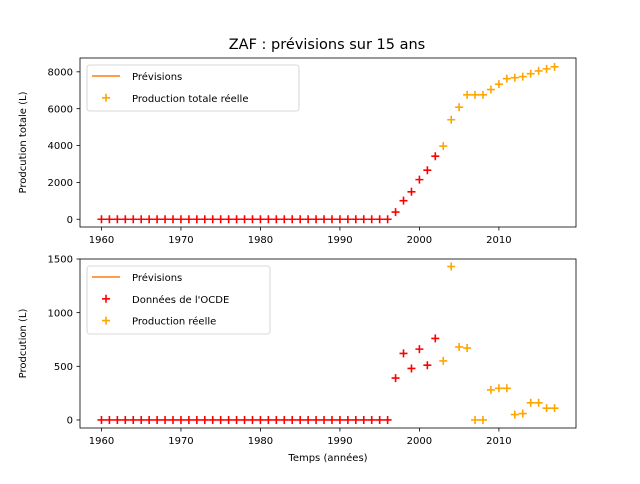 This screenshot has width=640, height=484. What do you see at coordinates (60, 260) in the screenshot?
I see `y-tick-label: 1500` at bounding box center [60, 260].